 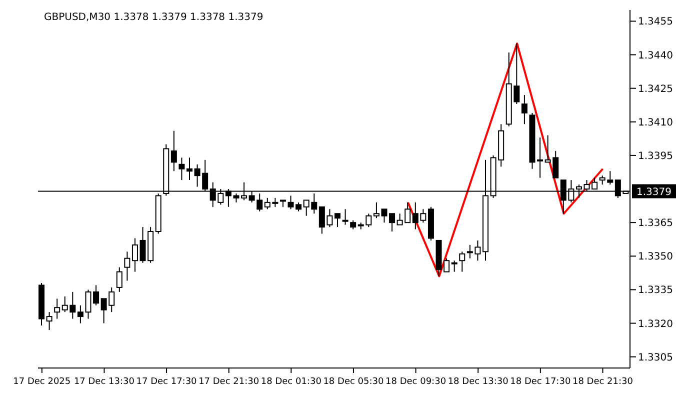 I want to click on chart-title: GBPUSD,M30 1.3378 1.3379 1.3378 1.3379, so click(x=154, y=17).